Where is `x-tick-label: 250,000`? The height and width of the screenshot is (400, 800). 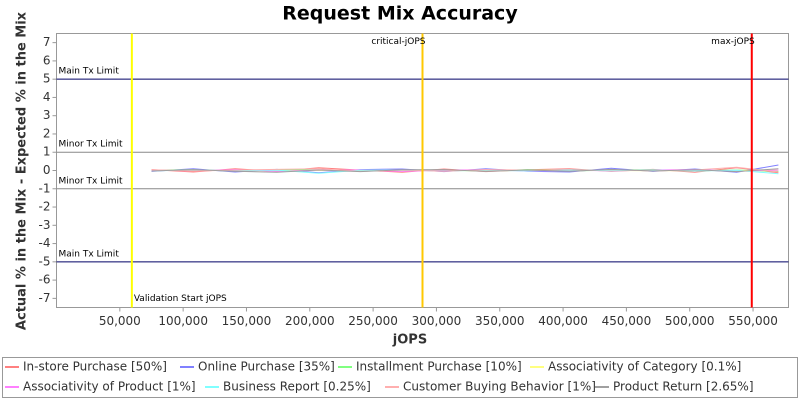 x-tick-label: 250,000 is located at coordinates (373, 321).